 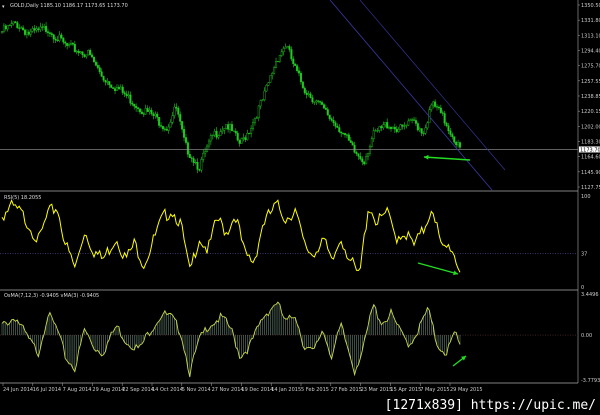 I want to click on price-tick-label: 1350.50, so click(x=590, y=6).